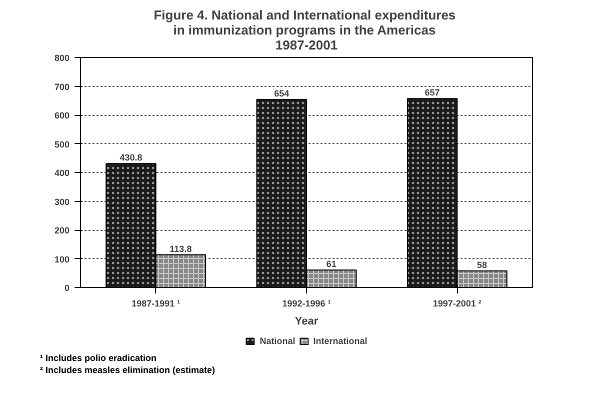  What do you see at coordinates (457, 303) in the screenshot?
I see `x-tick-label: 1997-2001 ²` at bounding box center [457, 303].